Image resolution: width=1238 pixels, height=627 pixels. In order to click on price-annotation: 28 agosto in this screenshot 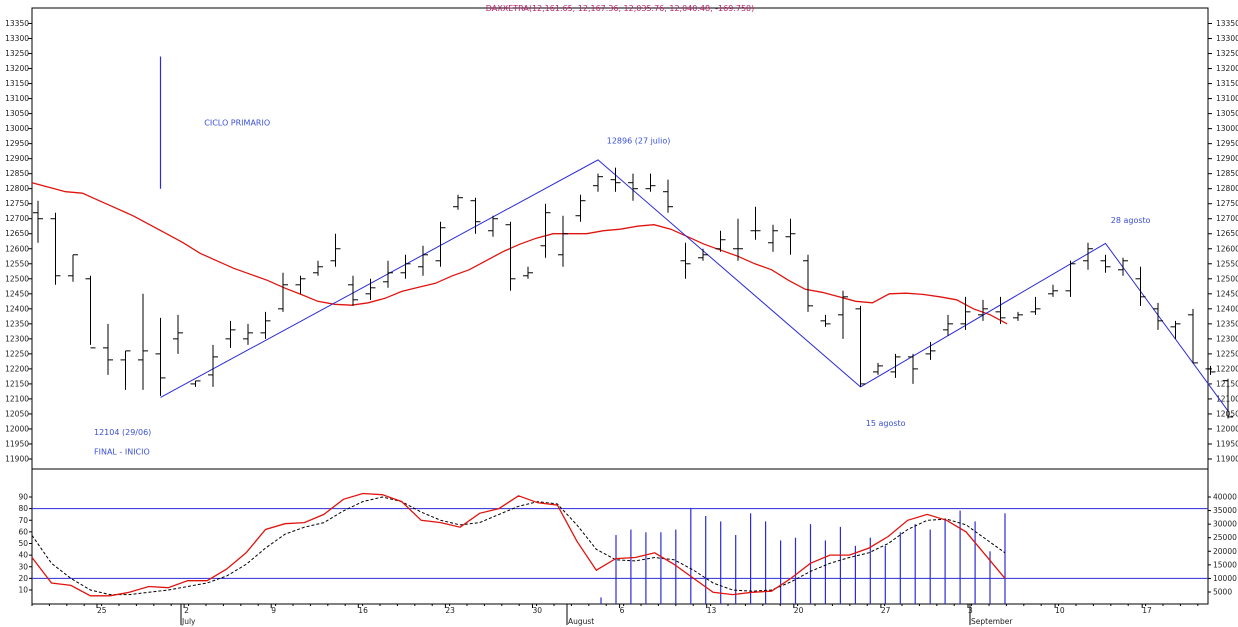, I will do `click(1131, 220)`.